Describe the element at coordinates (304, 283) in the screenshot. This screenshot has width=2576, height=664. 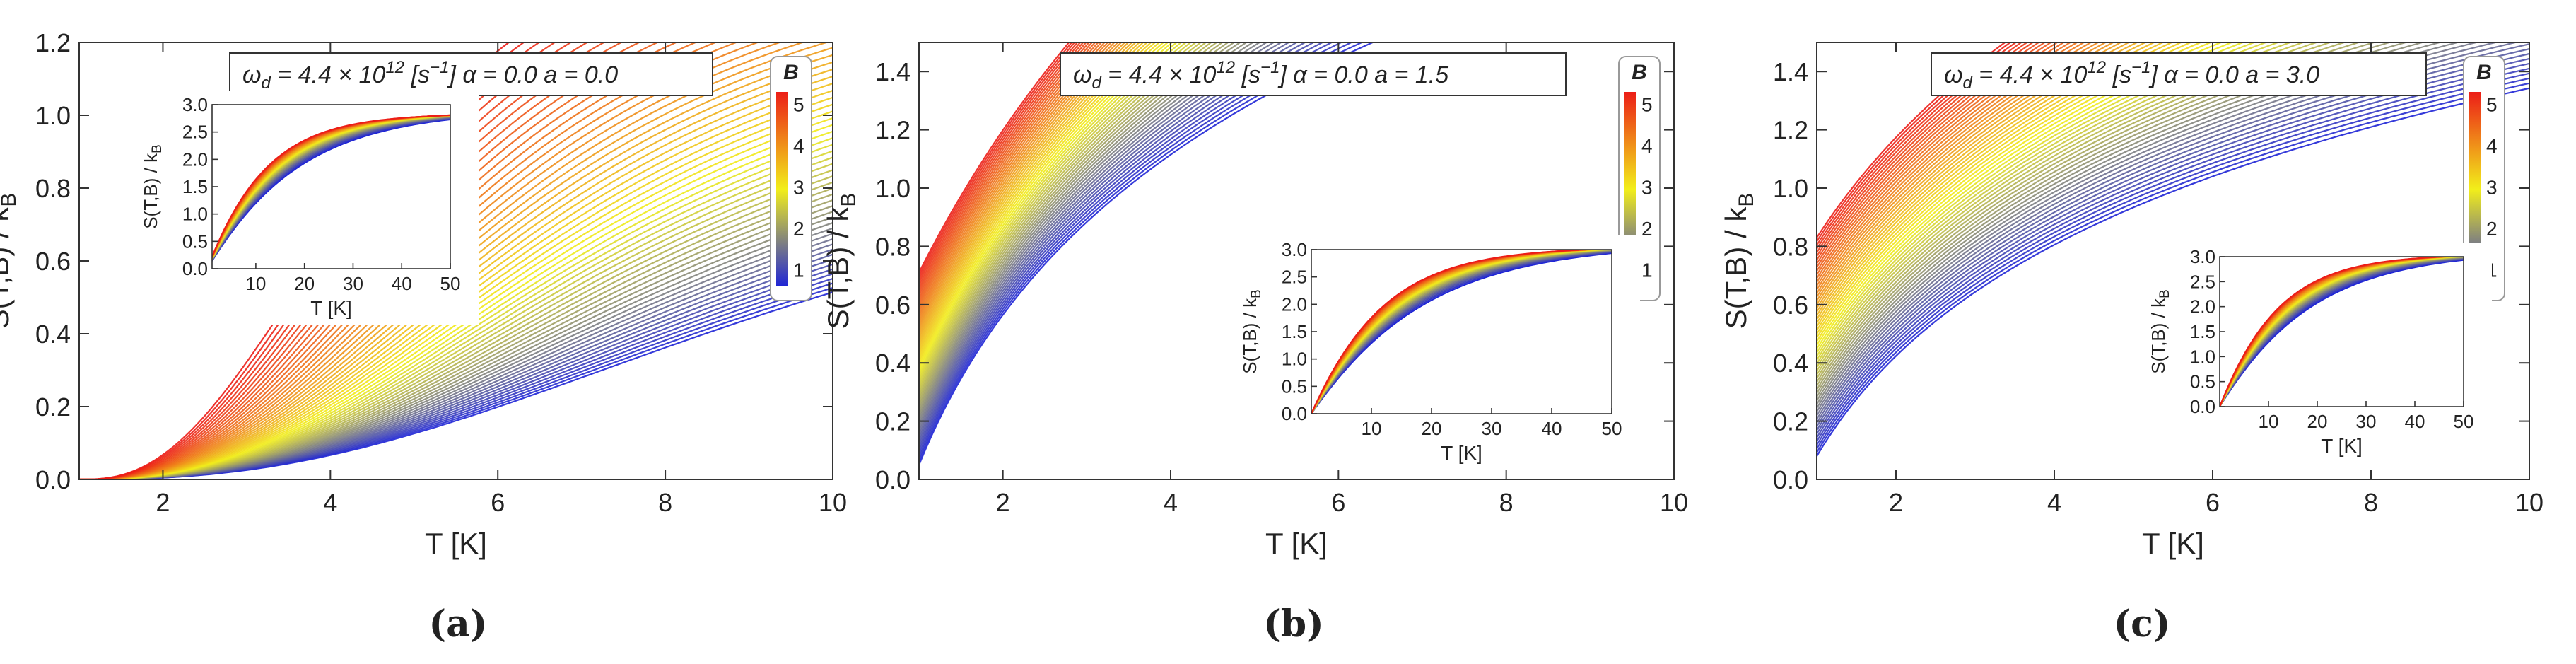
I see `inset-x-tick-label: 20` at that location.